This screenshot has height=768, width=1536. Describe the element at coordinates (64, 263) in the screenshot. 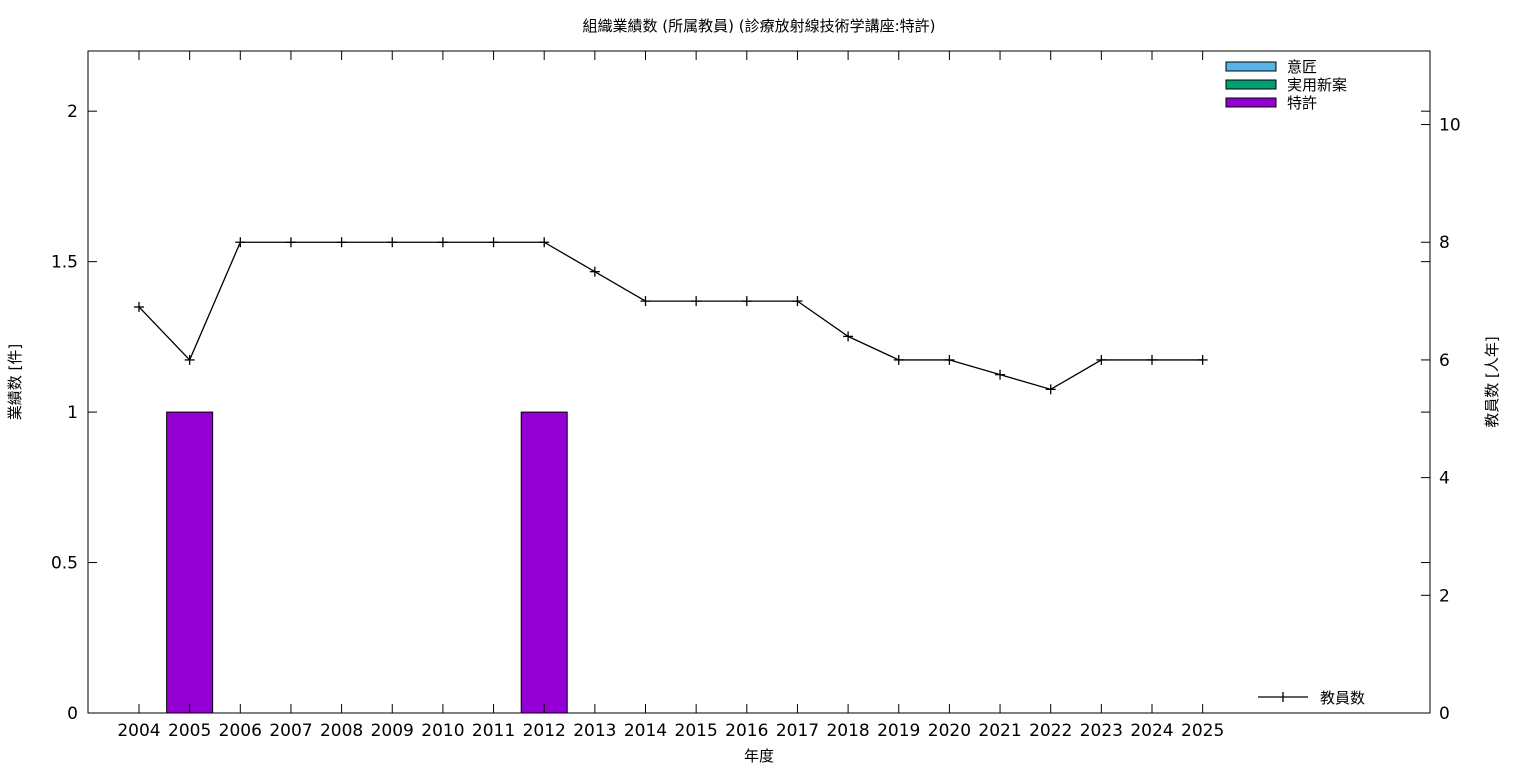

I see `y-tick-label: 1.5` at that location.